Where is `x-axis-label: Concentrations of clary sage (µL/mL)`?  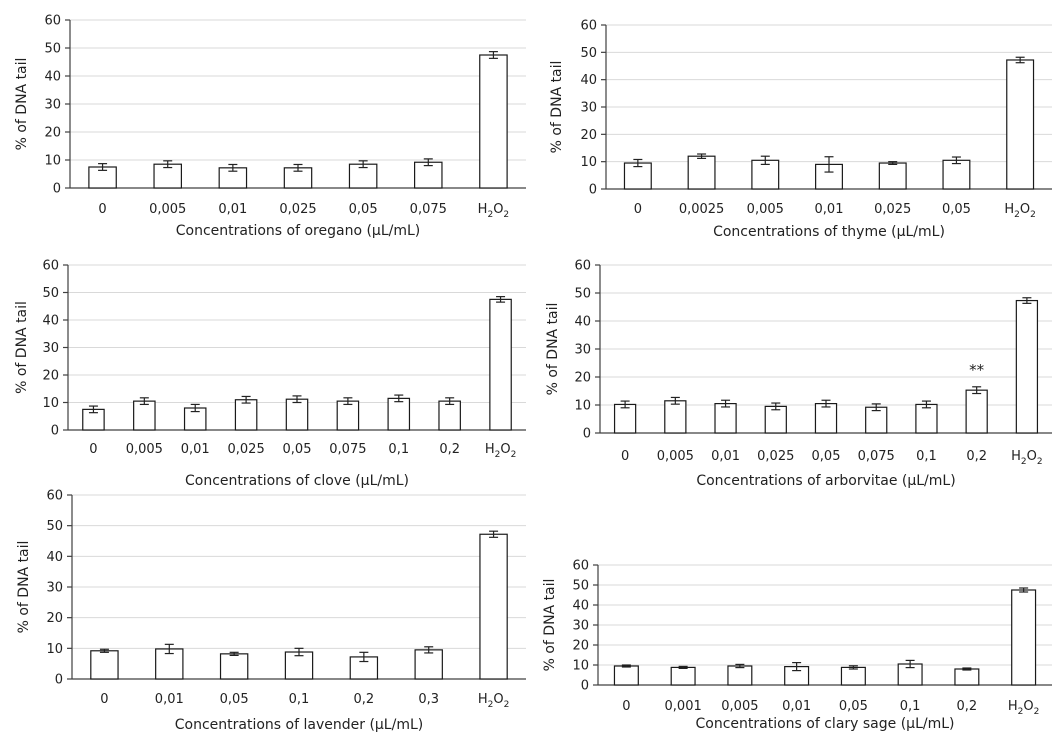 x-axis-label: Concentrations of clary sage (µL/mL) is located at coordinates (825, 724).